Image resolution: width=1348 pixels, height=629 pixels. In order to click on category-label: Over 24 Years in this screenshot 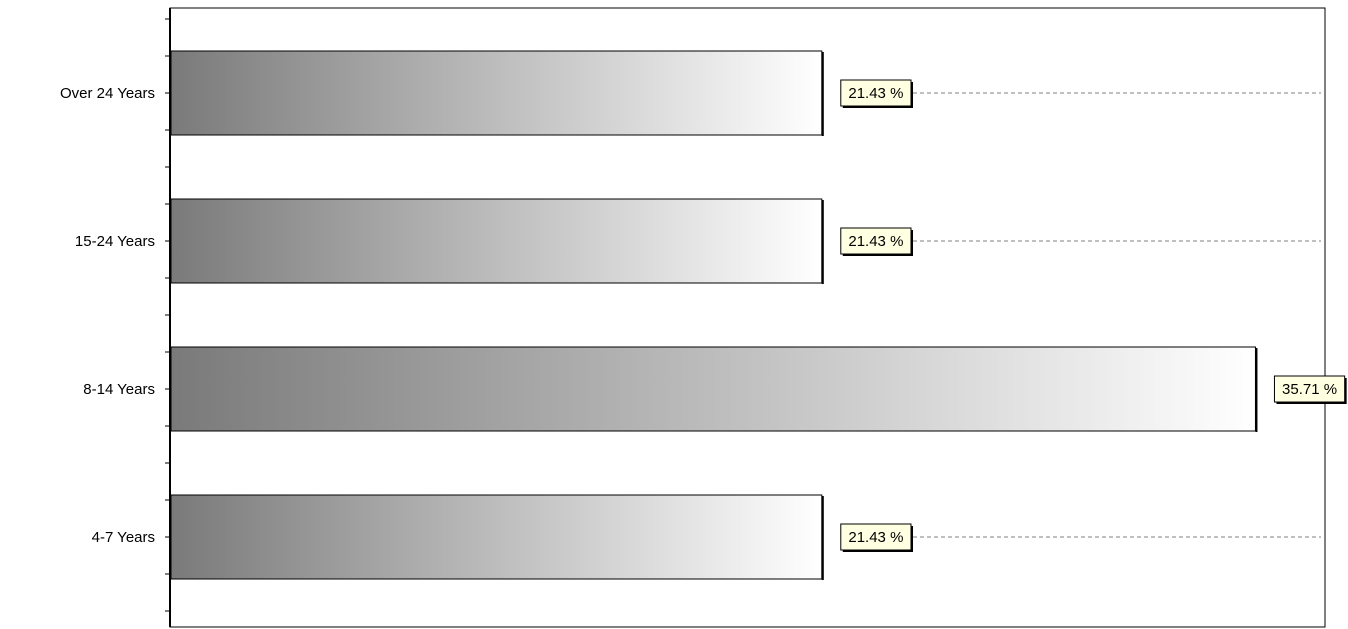, I will do `click(107, 93)`.